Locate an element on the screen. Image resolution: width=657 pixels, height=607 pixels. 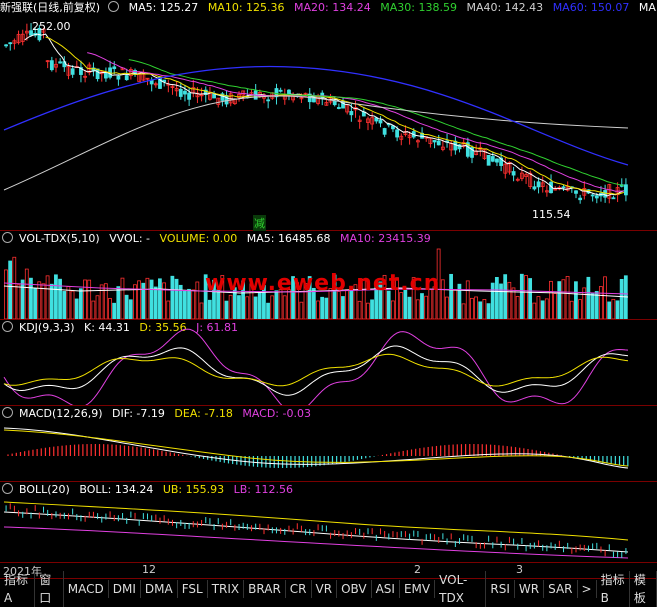
tab-brar: BRAR is located at coordinates (265, 588).